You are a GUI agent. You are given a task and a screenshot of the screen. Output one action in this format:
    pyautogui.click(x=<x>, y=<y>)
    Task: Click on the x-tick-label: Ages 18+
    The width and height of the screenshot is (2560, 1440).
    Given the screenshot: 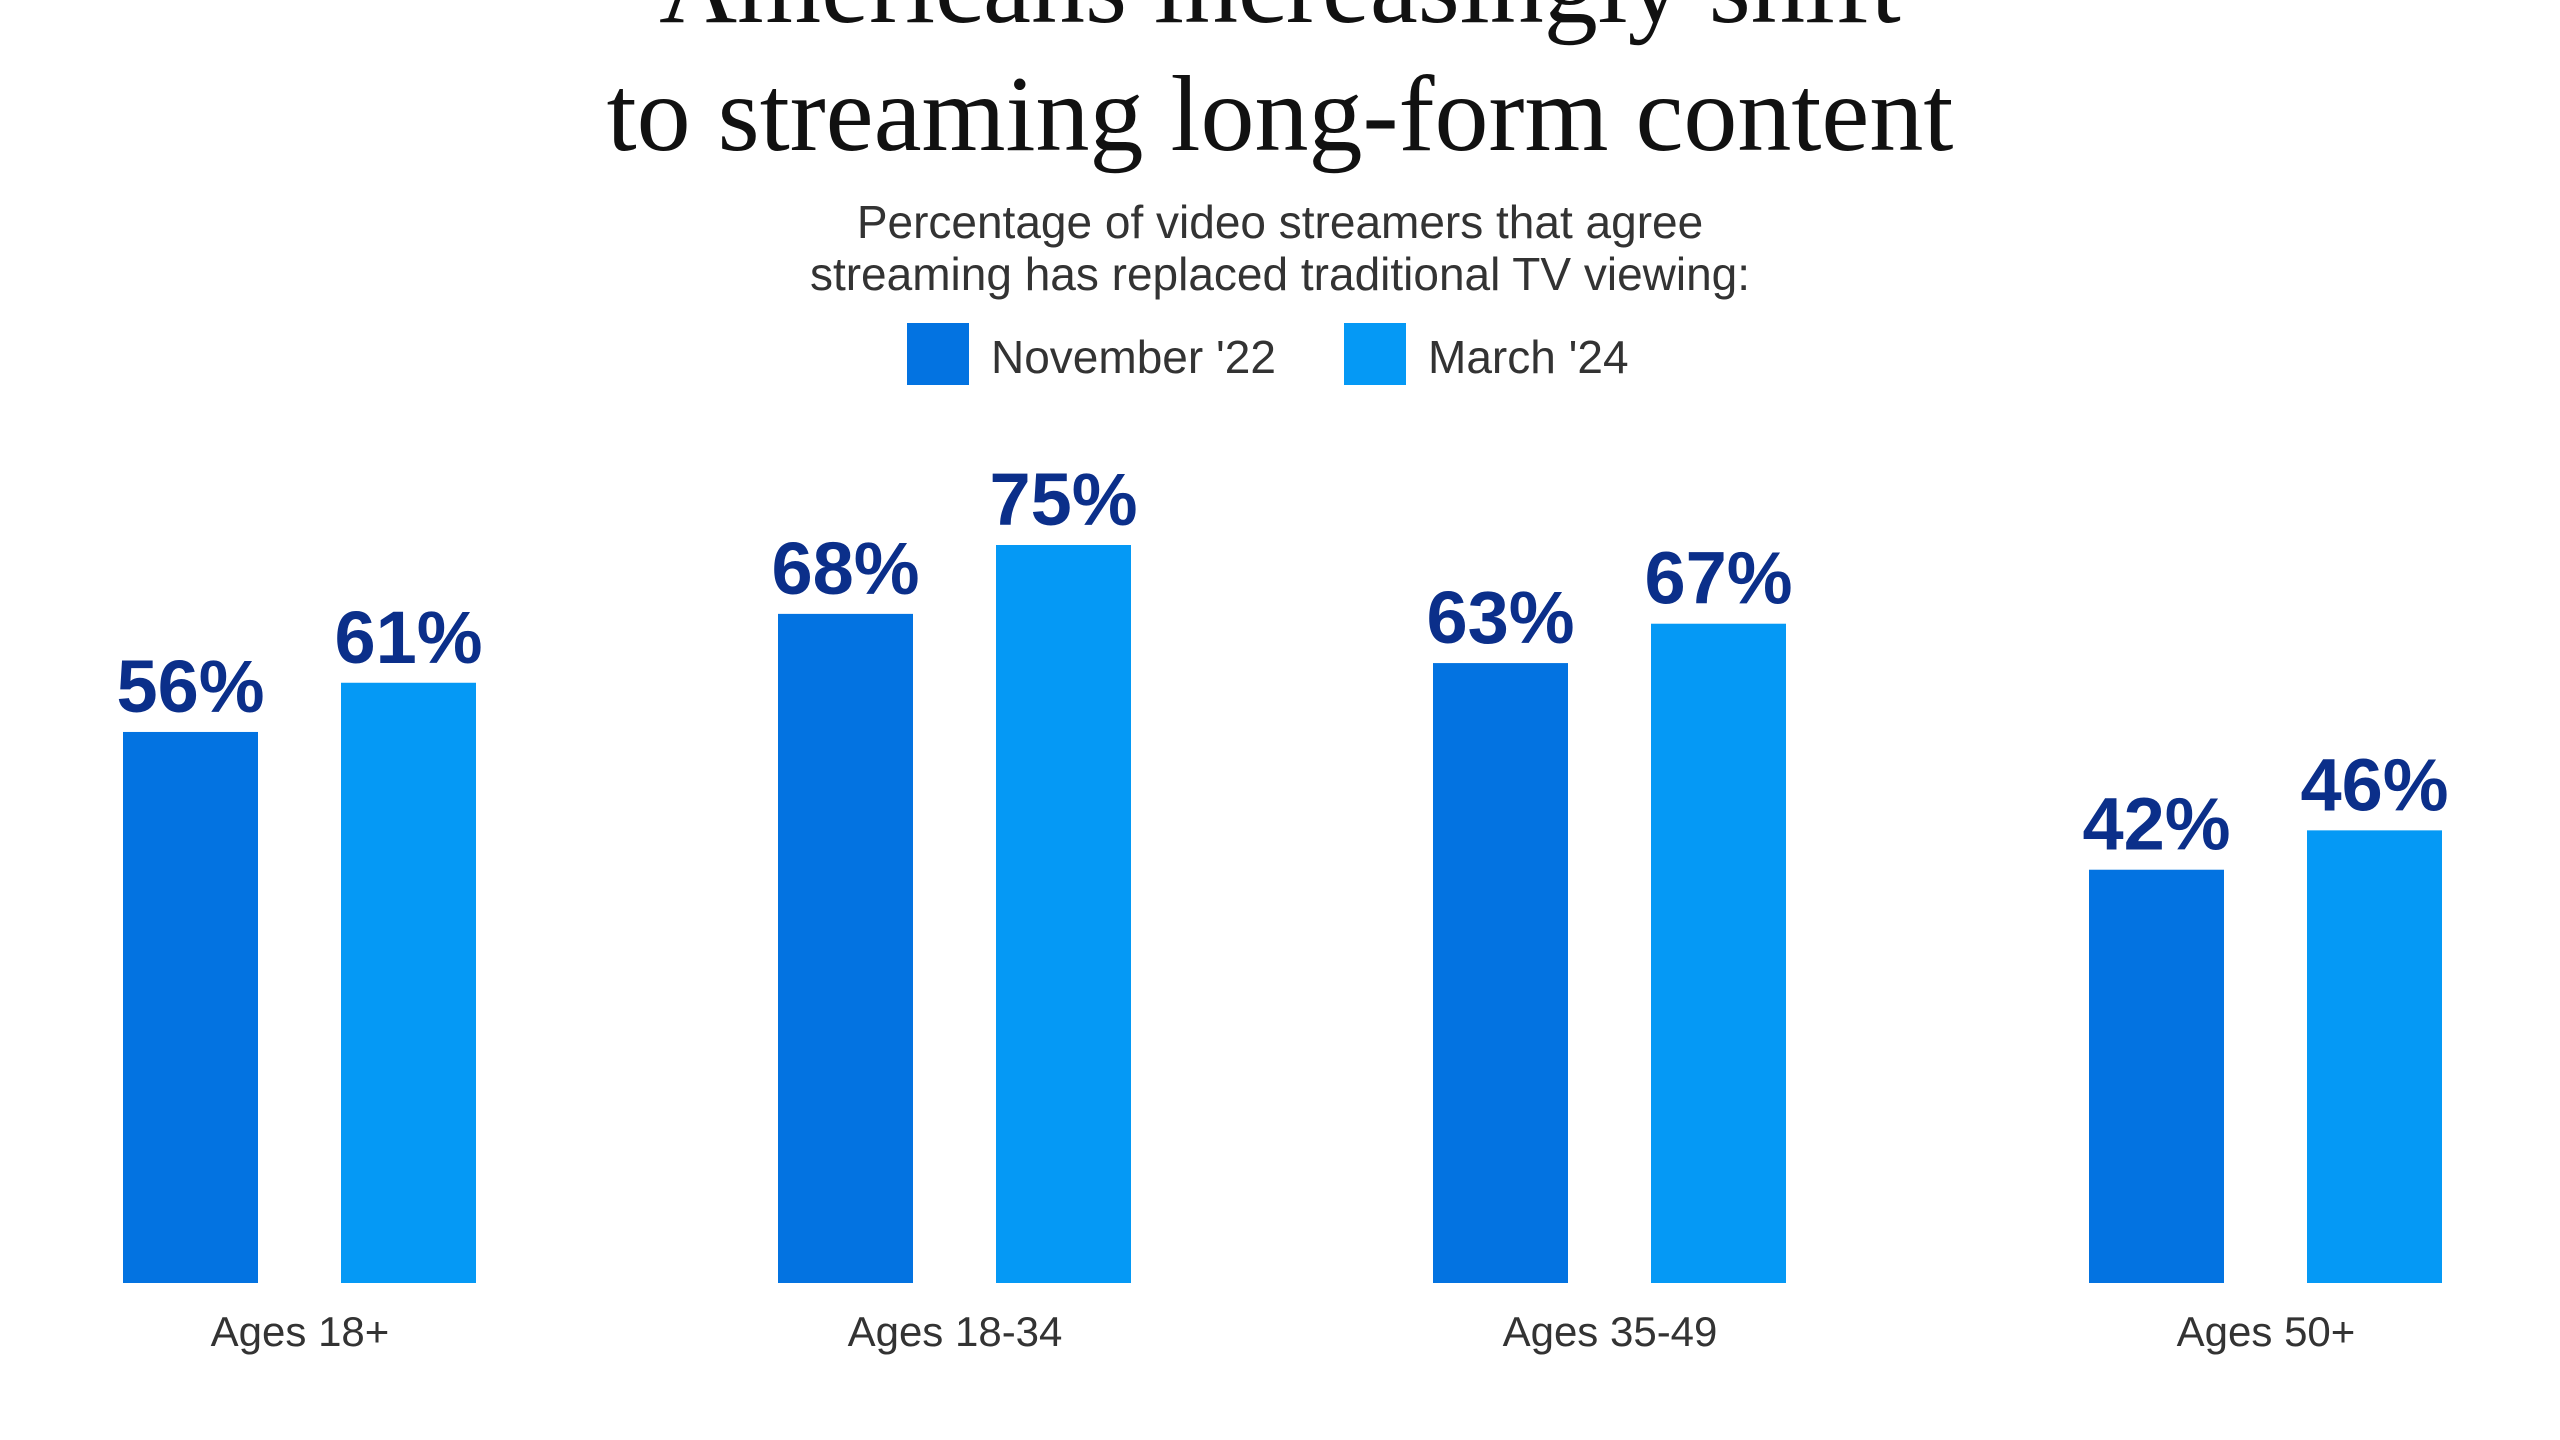 What is the action you would take?
    pyautogui.click(x=300, y=1331)
    